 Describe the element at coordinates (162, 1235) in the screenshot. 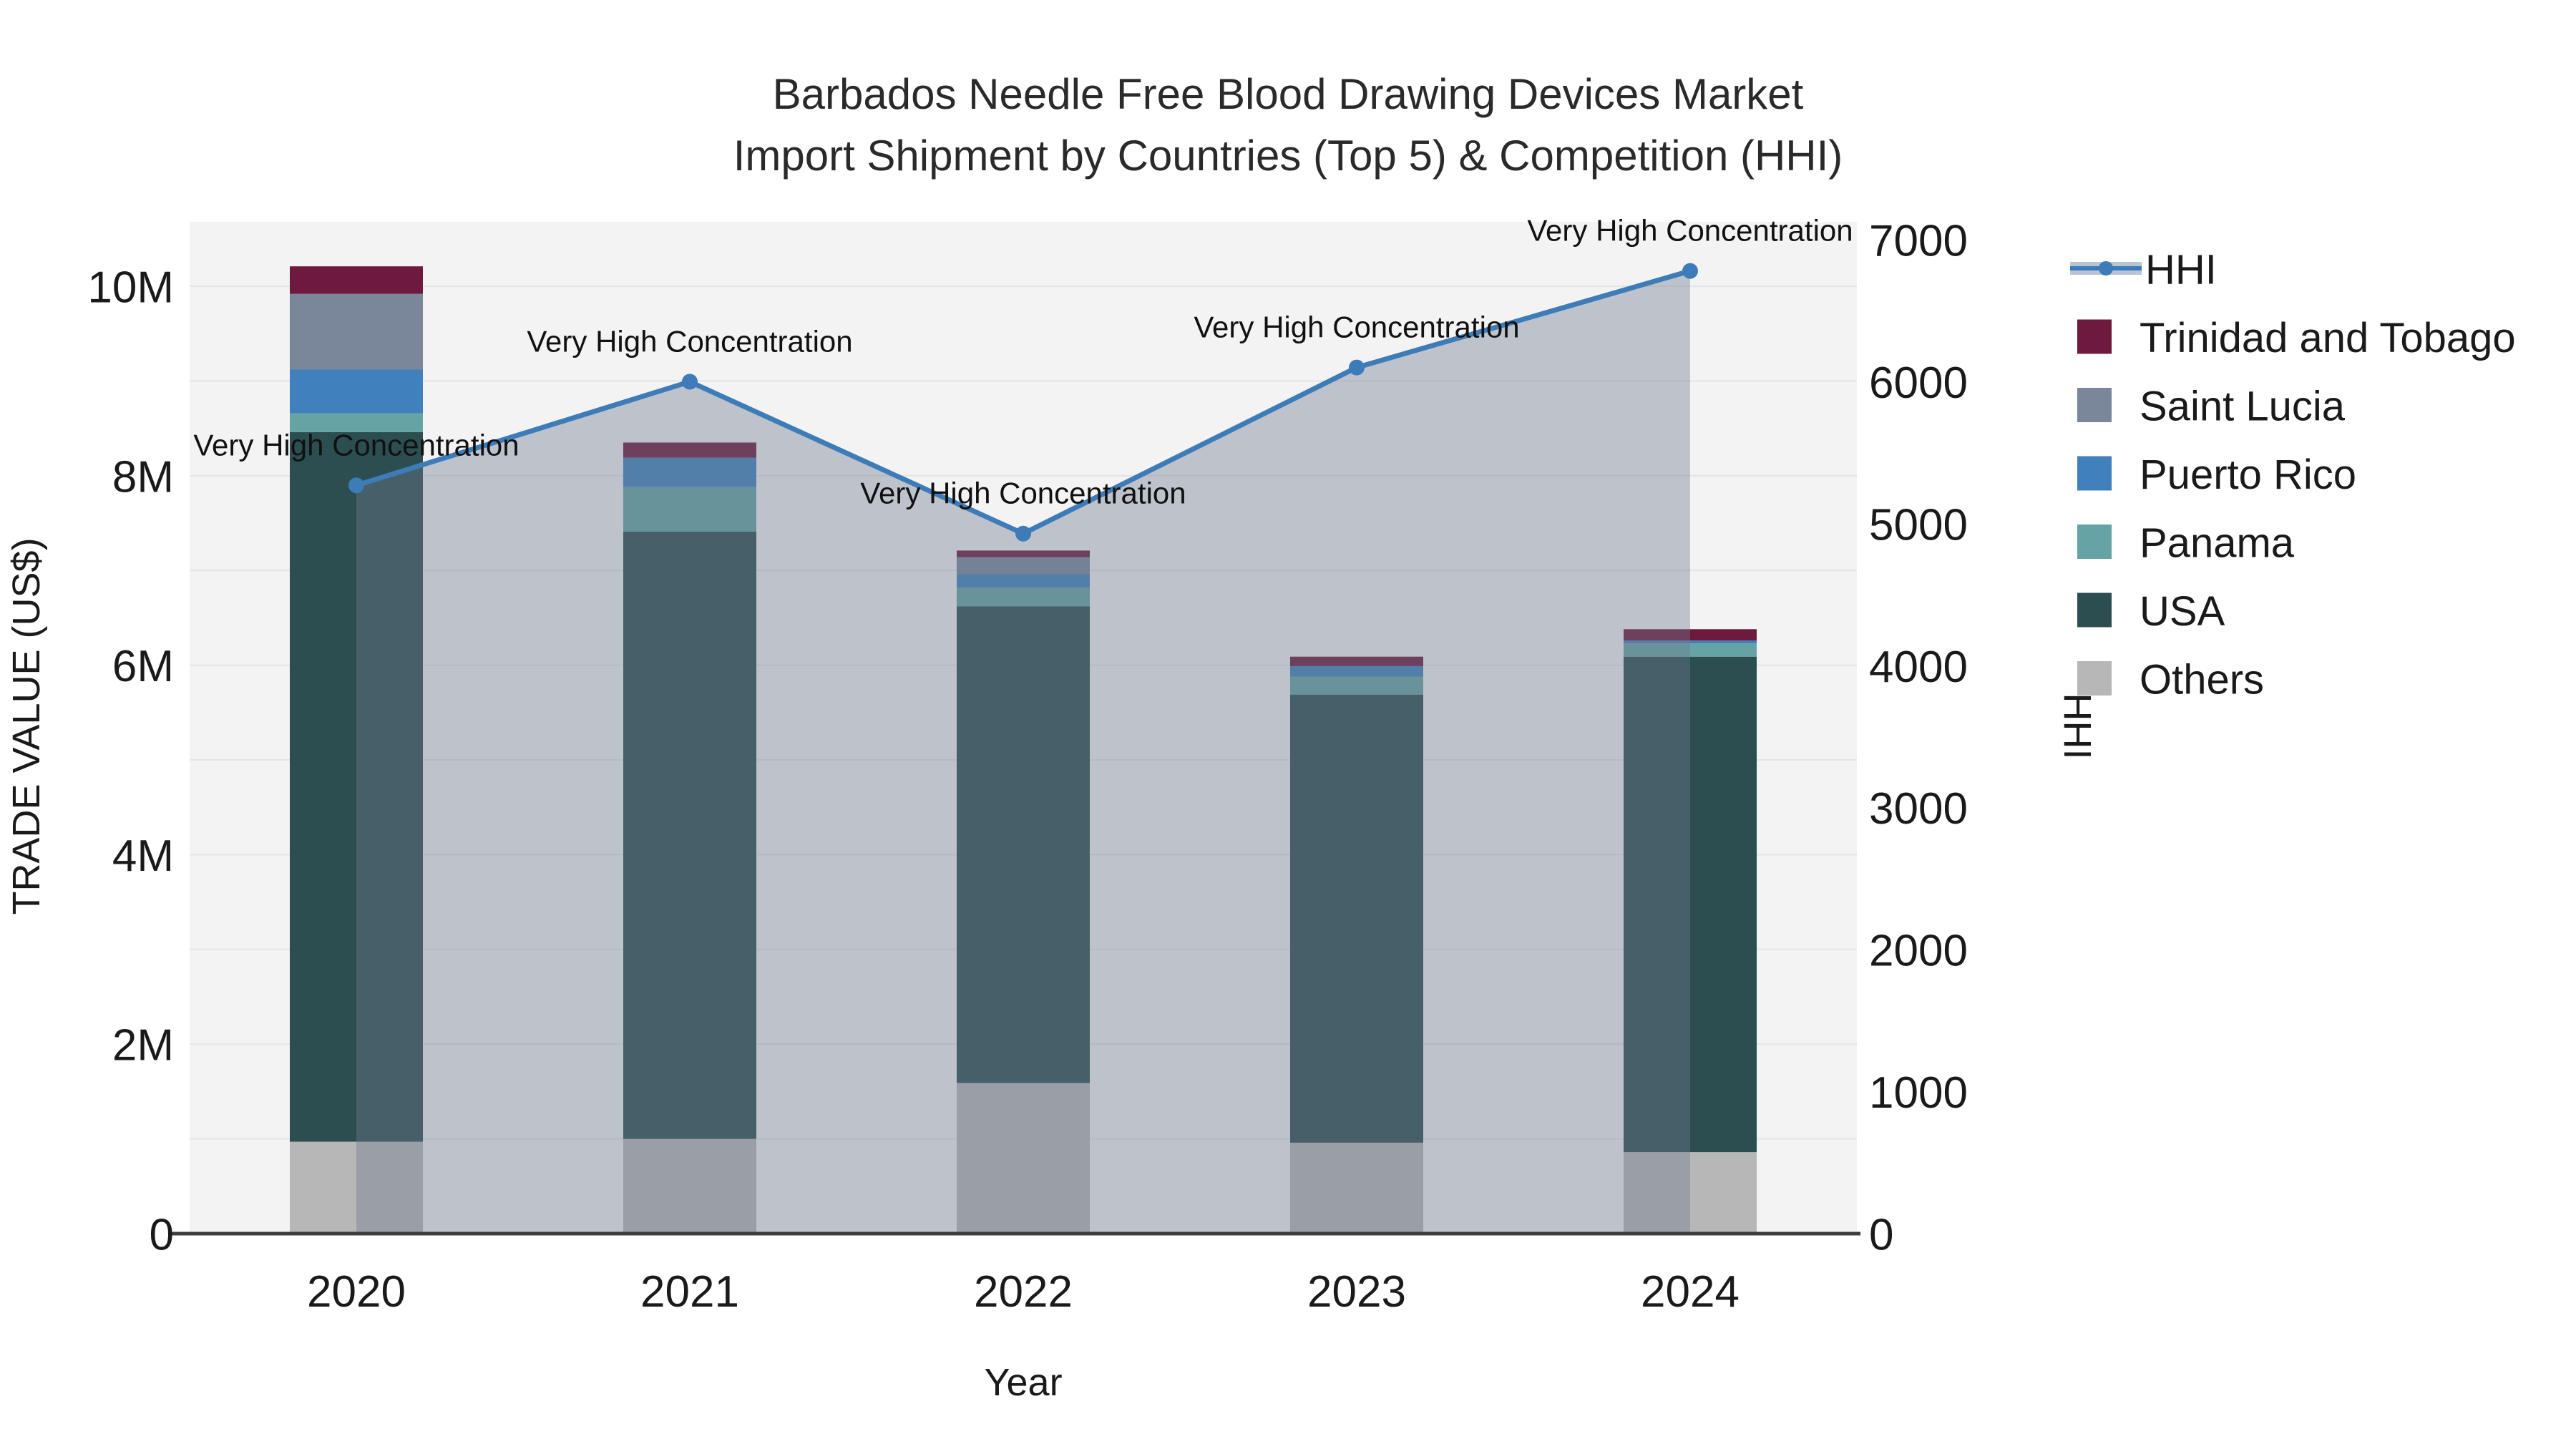

I see `left-tick-0: 0` at that location.